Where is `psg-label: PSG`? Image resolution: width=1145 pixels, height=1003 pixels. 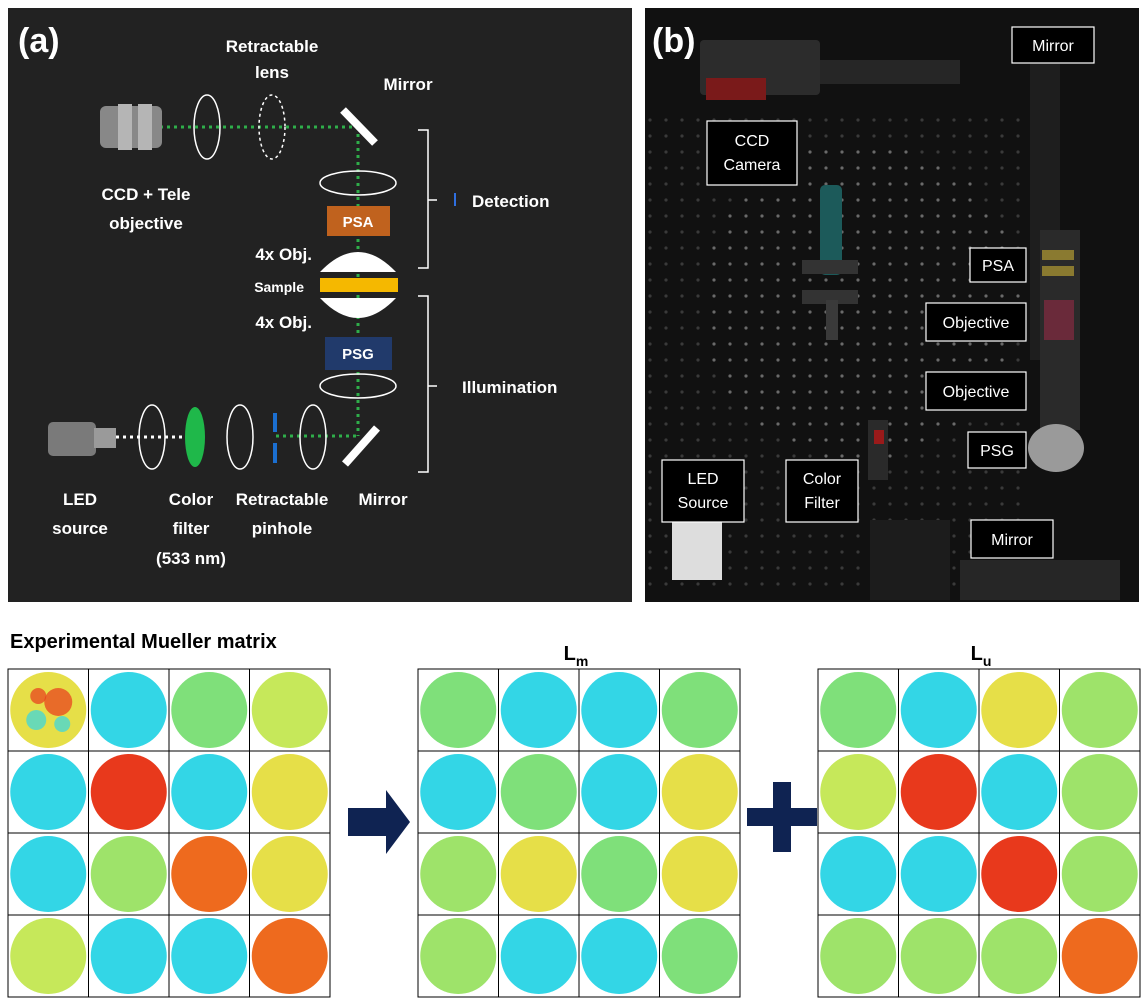
psg-label: PSG is located at coordinates (358, 354).